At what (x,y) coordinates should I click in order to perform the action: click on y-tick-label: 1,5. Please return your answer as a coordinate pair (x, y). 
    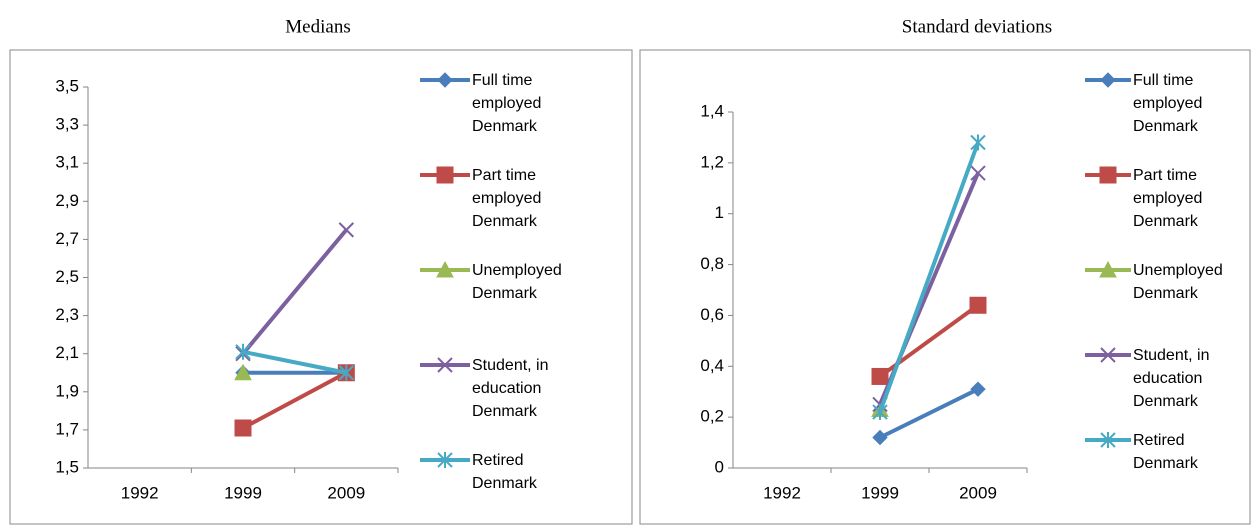
    Looking at the image, I should click on (67, 466).